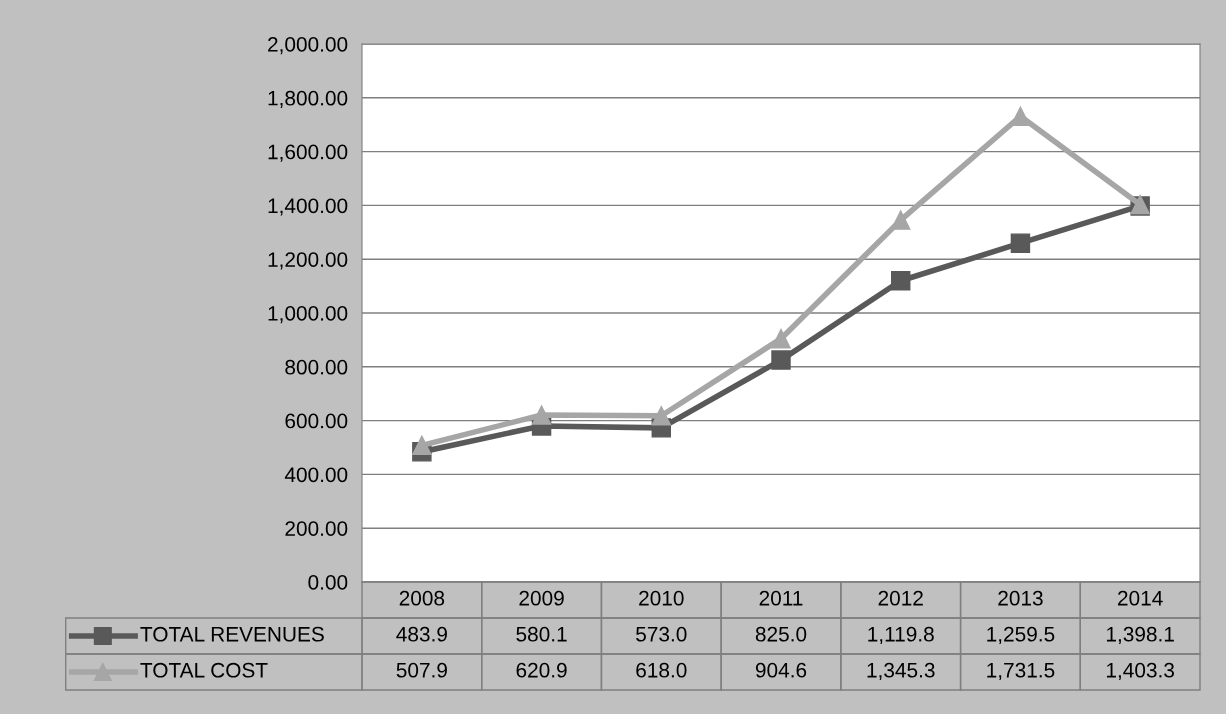  Describe the element at coordinates (900, 598) in the screenshot. I see `x-tick-label: 2012` at that location.